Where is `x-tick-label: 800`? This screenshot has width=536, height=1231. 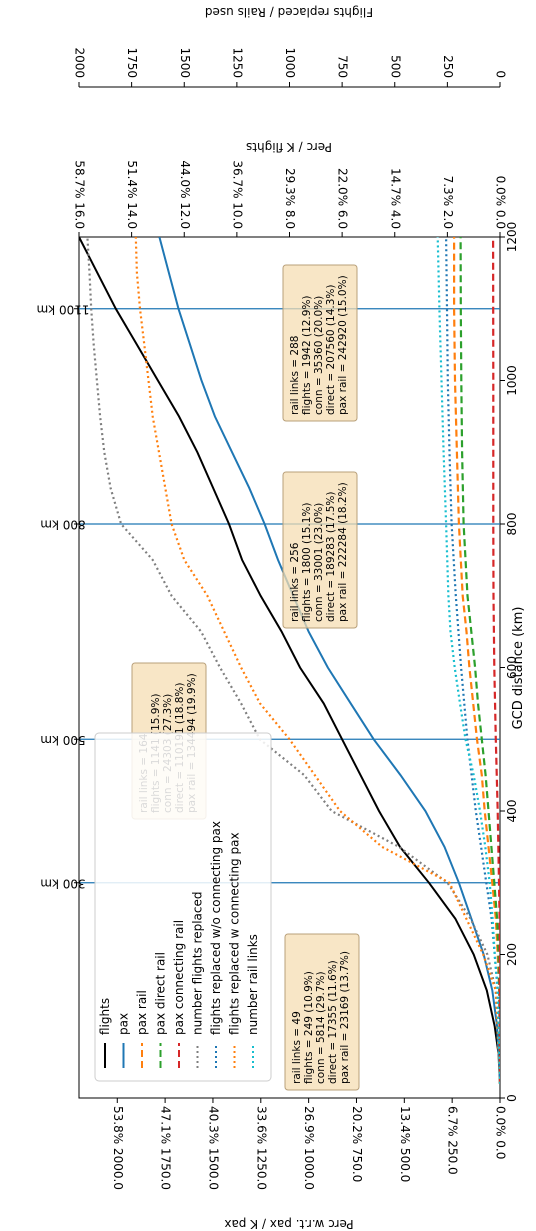
x-tick-label: 800 is located at coordinates (512, 524).